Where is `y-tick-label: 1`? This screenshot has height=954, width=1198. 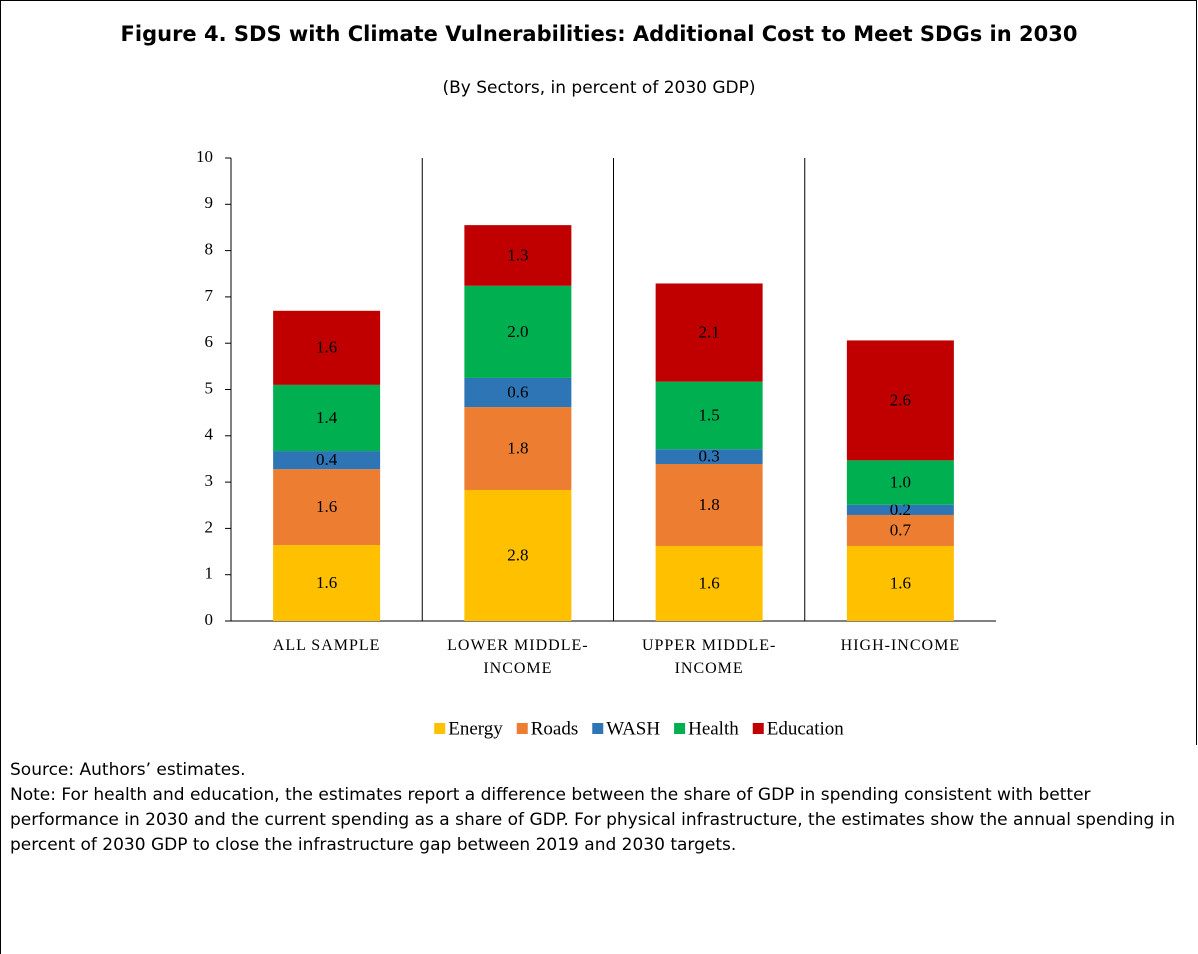
y-tick-label: 1 is located at coordinates (209, 573).